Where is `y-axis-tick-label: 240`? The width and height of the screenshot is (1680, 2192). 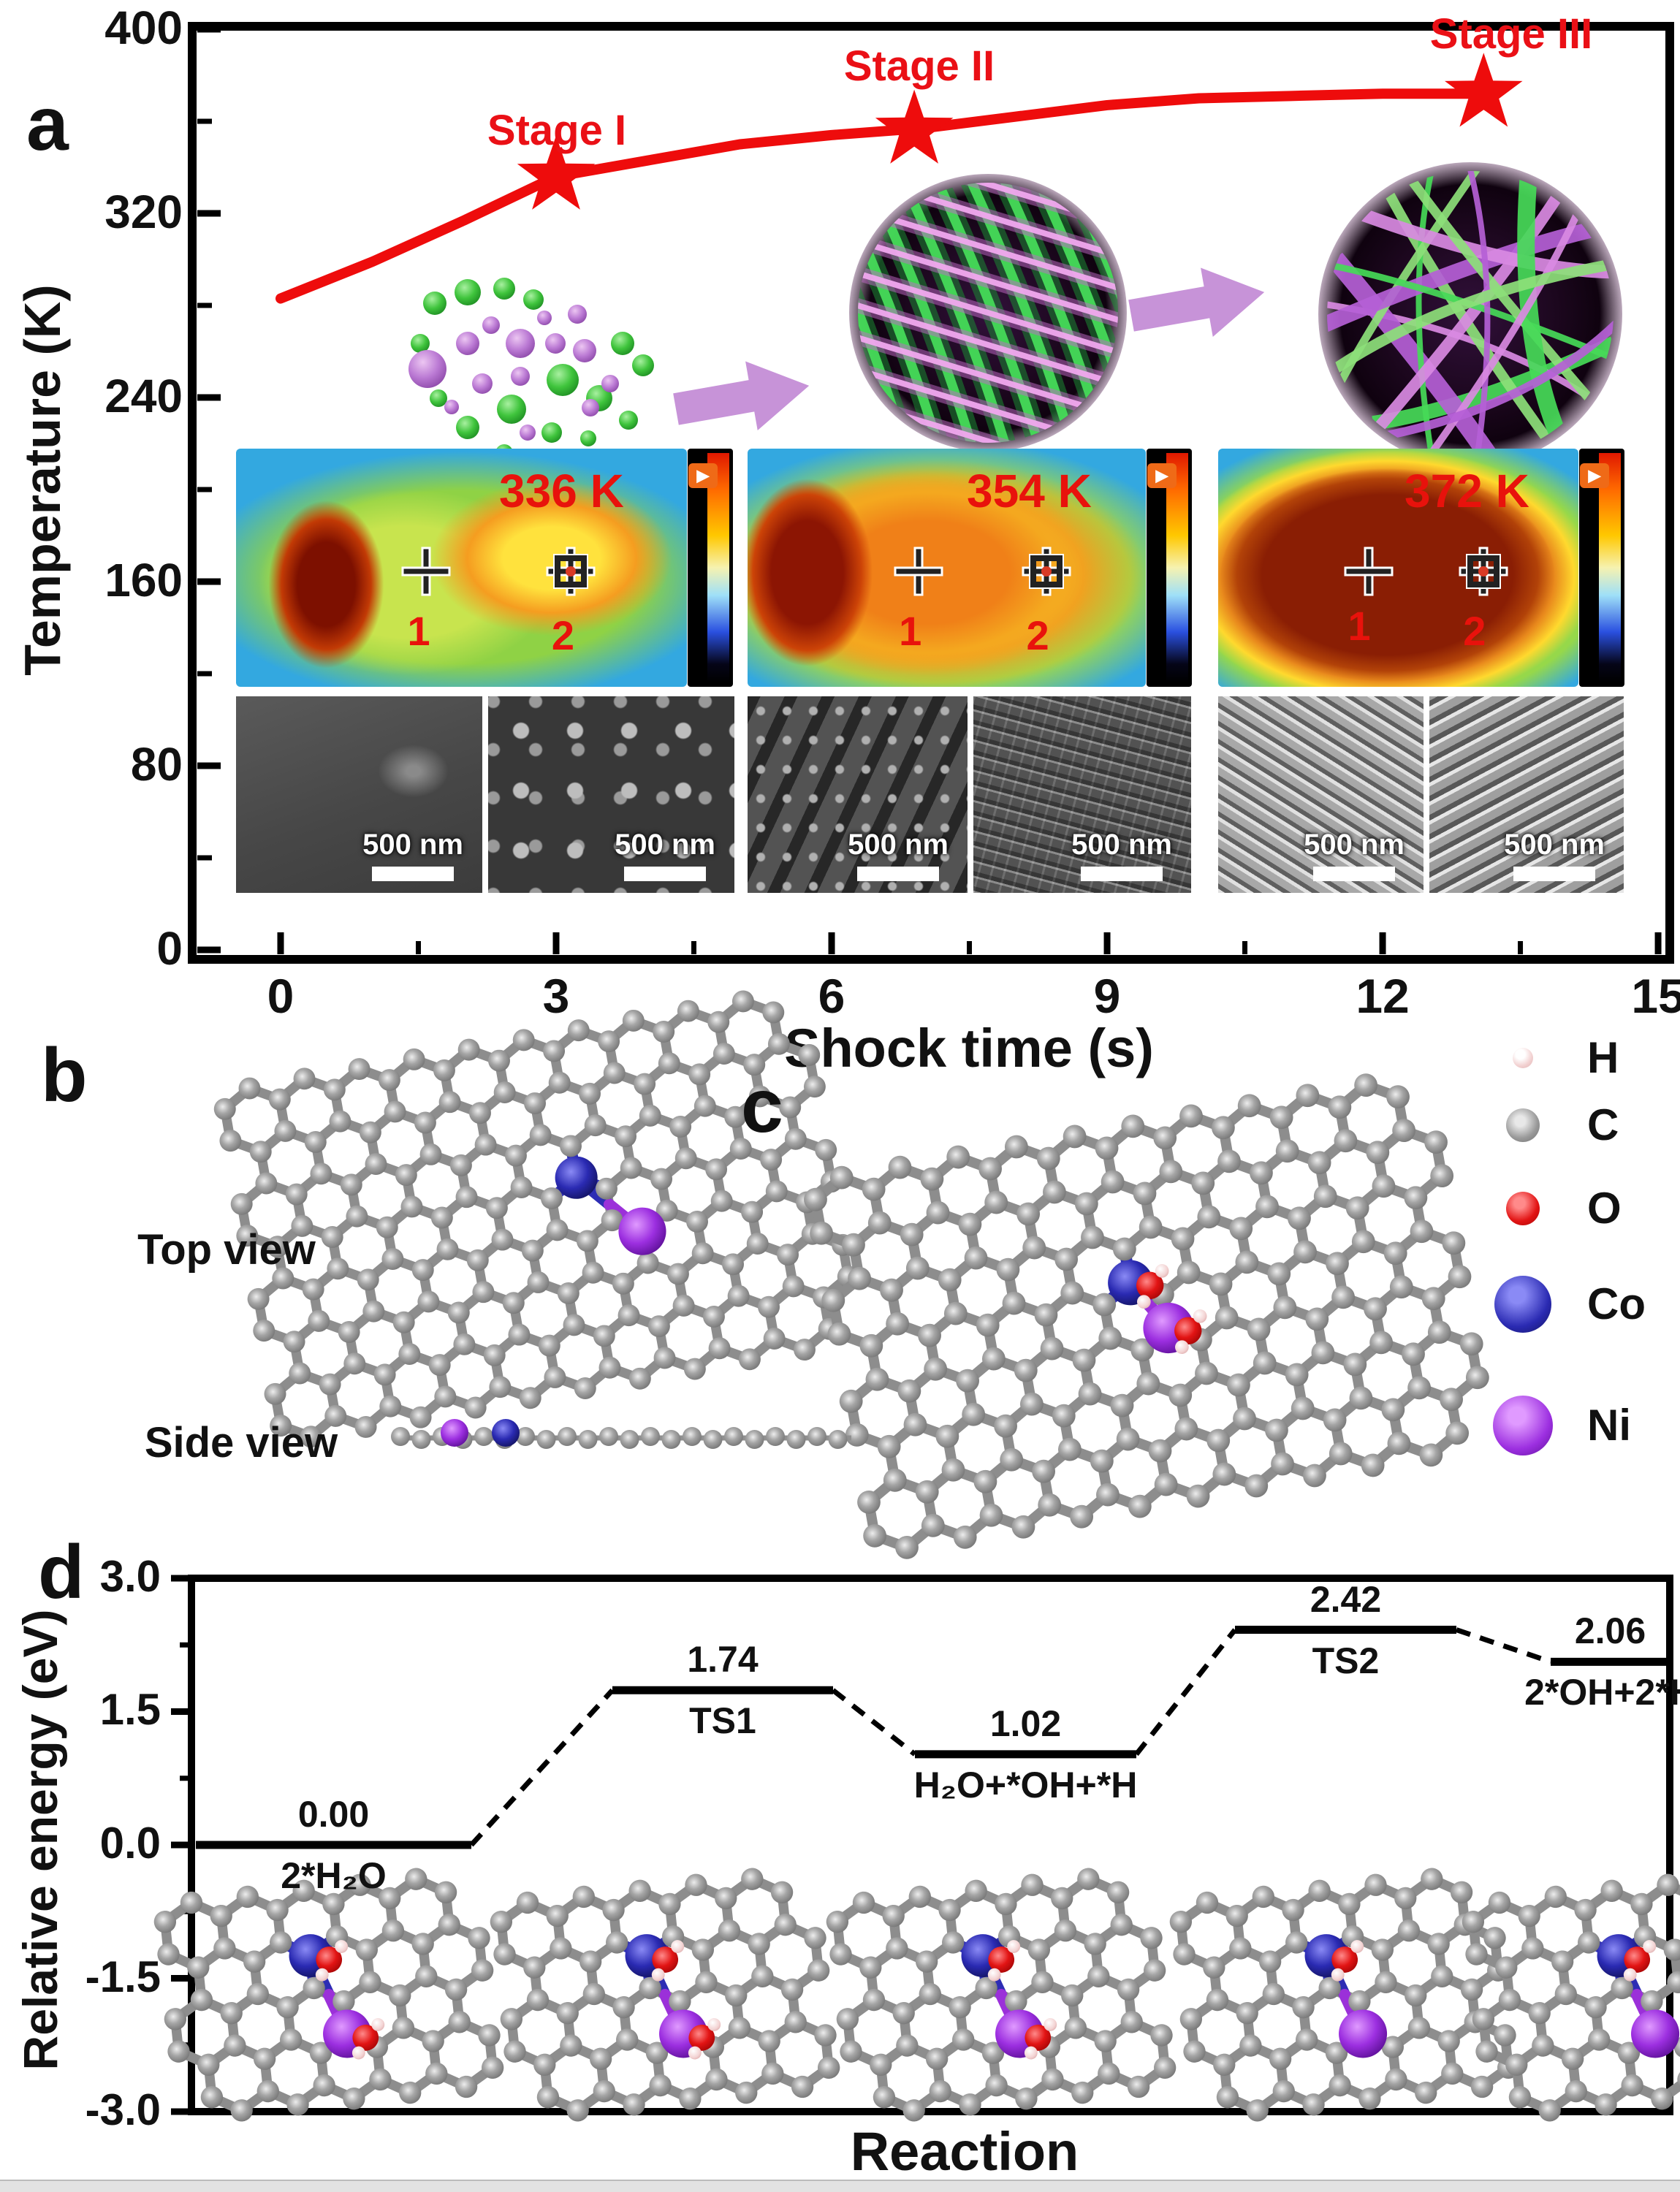 y-axis-tick-label: 240 is located at coordinates (143, 396).